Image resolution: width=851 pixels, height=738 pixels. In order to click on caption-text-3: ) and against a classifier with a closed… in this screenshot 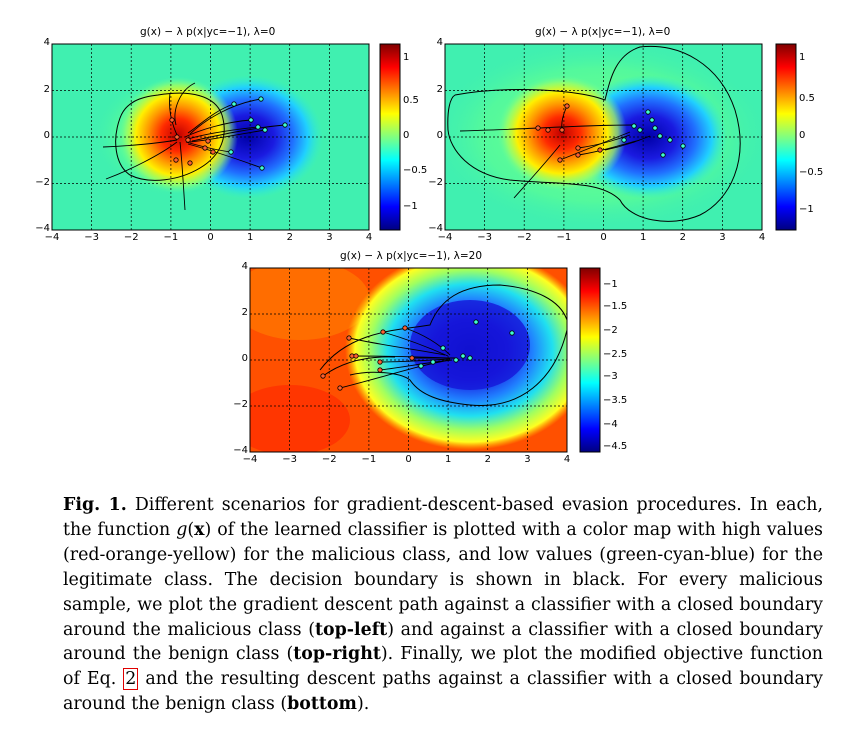, I will do `click(443, 642)`.